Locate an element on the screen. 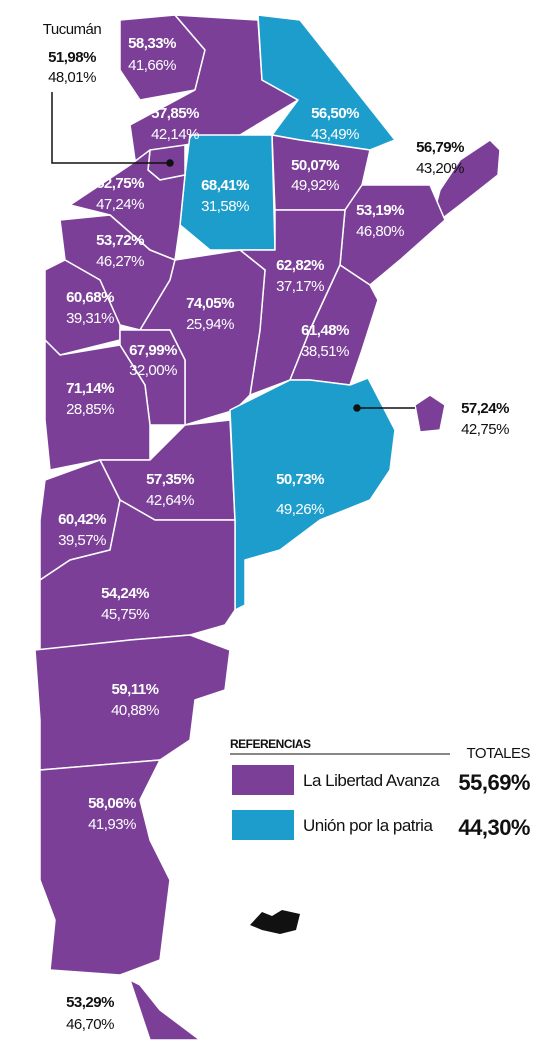 Image resolution: width=545 pixels, height=1063 pixels. region-uxp: 42,14% is located at coordinates (175, 134).